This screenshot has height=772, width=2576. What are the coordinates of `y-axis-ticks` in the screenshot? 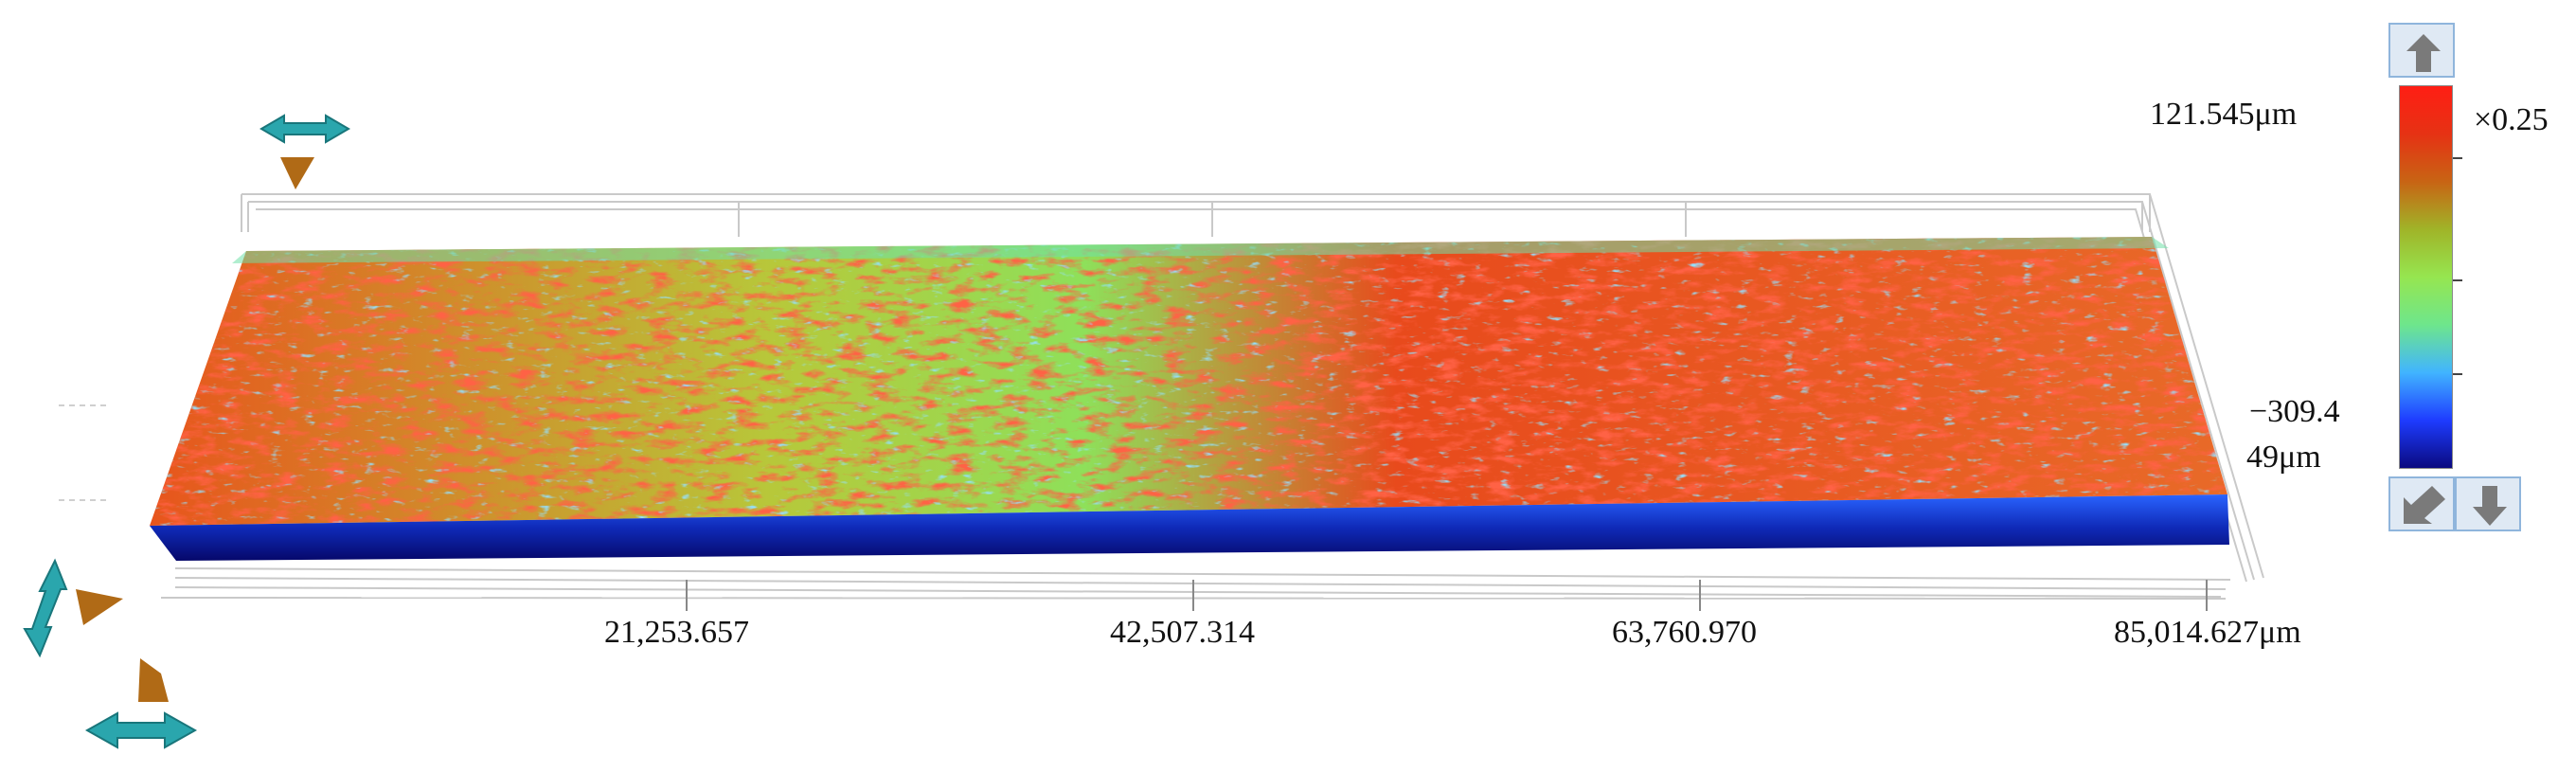 It's located at (84, 452).